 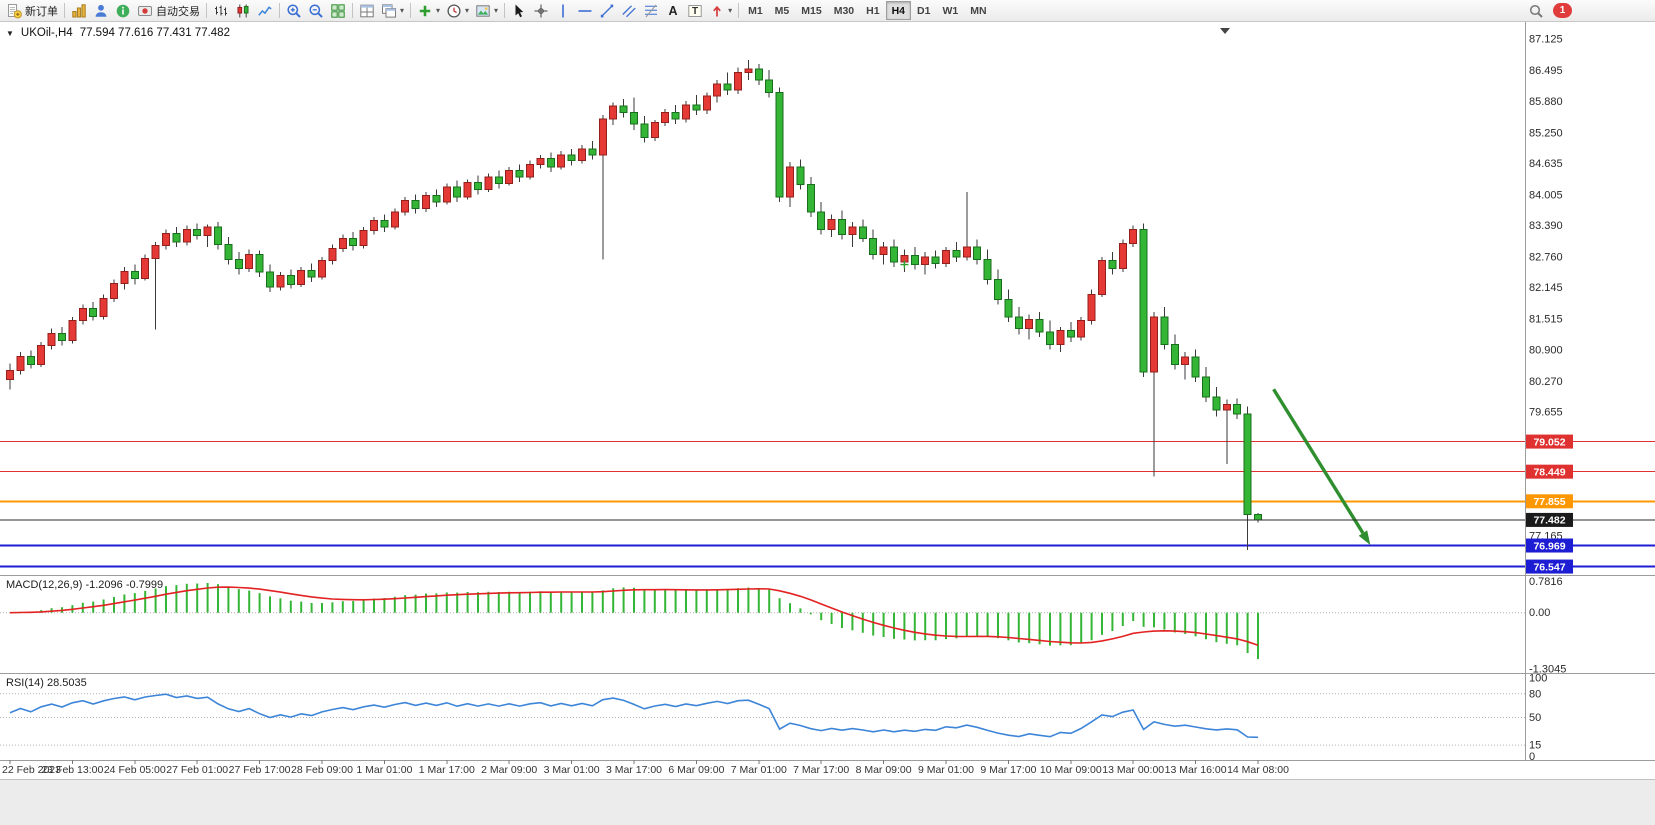 I want to click on candlestick-chart-button, so click(x=243, y=11).